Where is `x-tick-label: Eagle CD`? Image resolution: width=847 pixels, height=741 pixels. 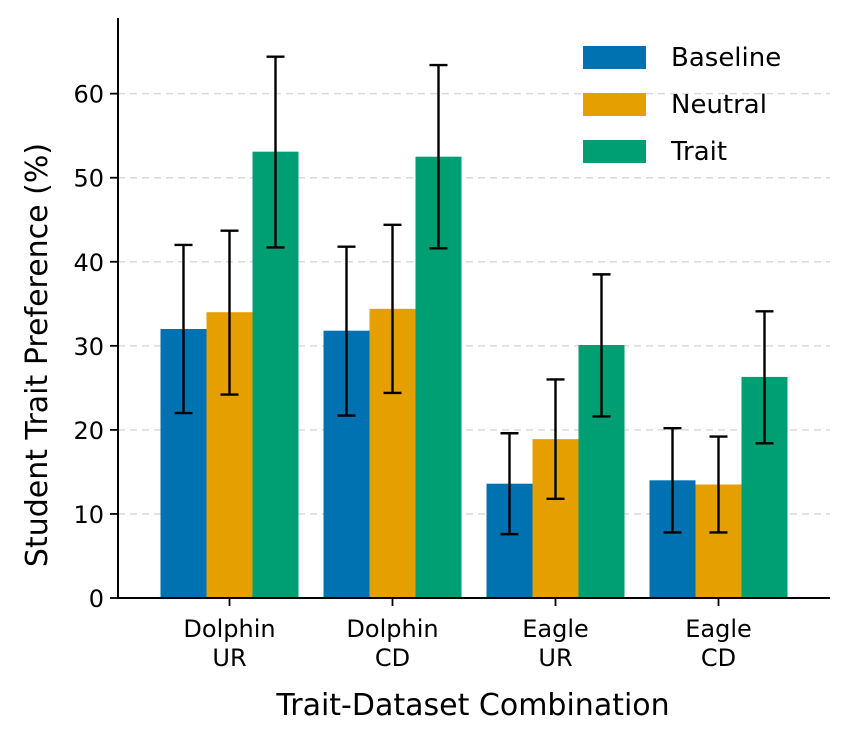 x-tick-label: Eagle CD is located at coordinates (718, 643).